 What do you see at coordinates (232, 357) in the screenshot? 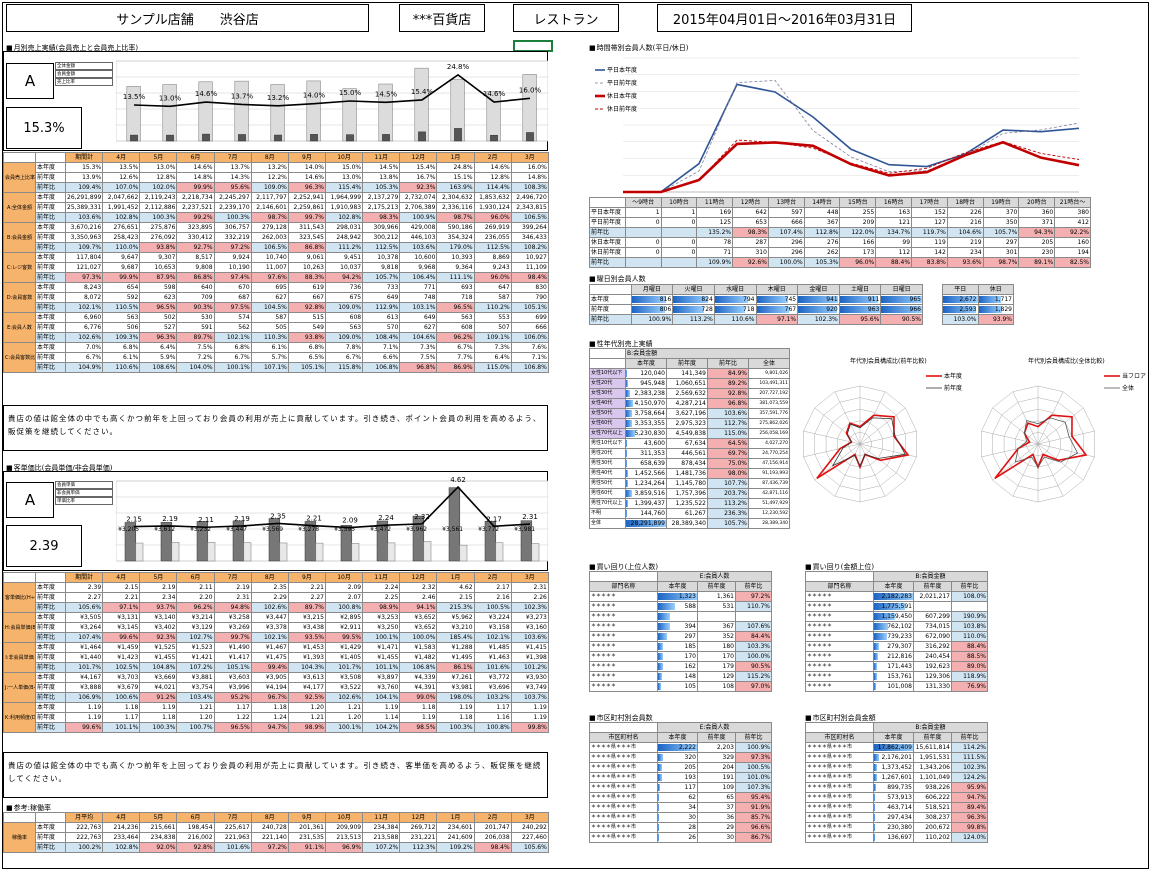
I see `value-cell: 6.7%` at bounding box center [232, 357].